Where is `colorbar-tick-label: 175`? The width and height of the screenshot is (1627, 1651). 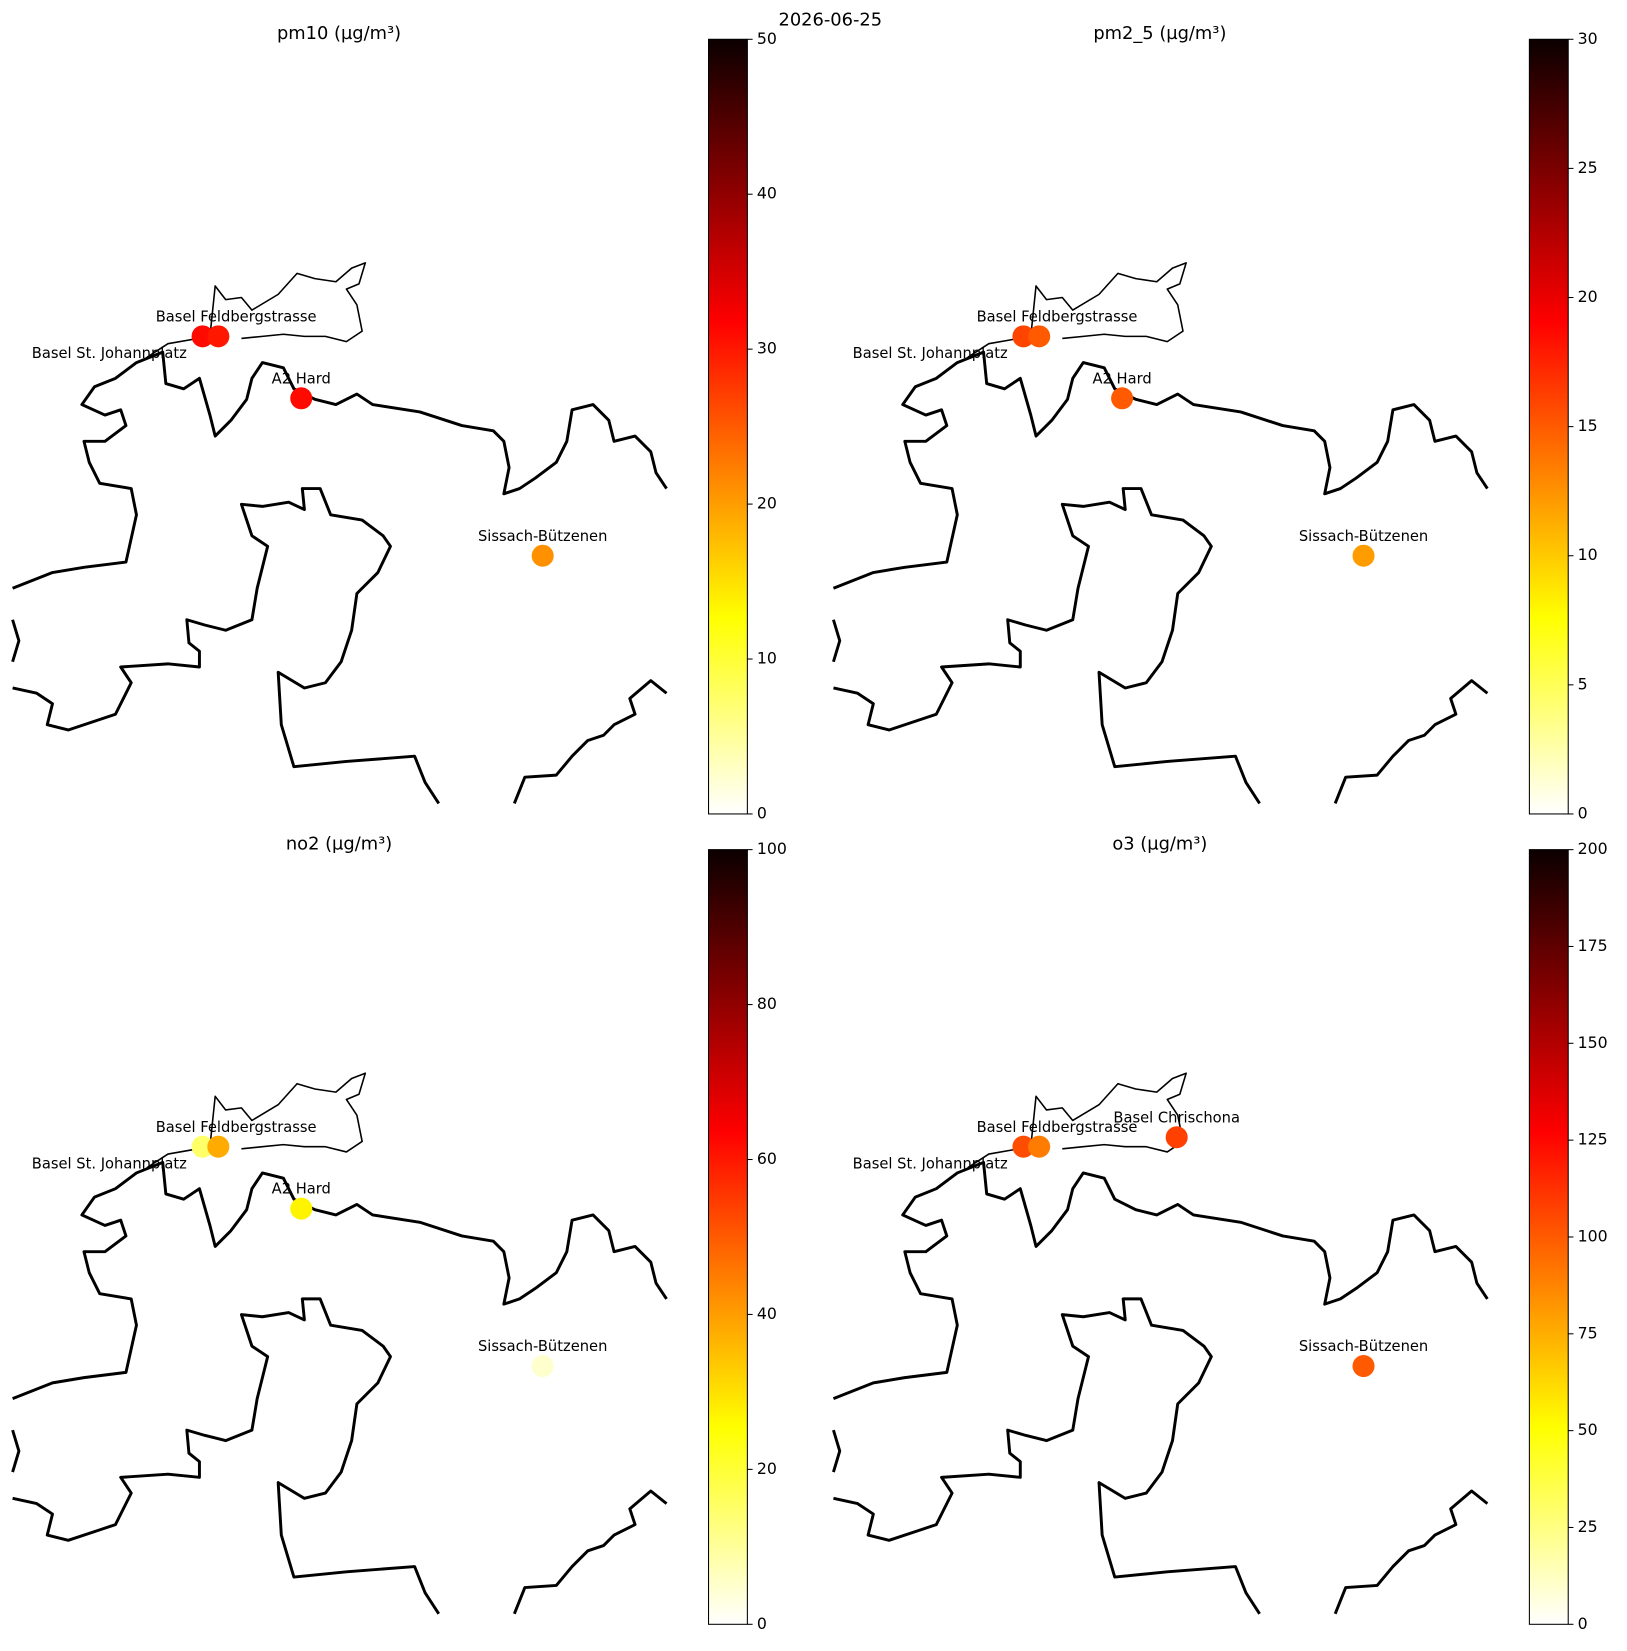
colorbar-tick-label: 175 is located at coordinates (1593, 945).